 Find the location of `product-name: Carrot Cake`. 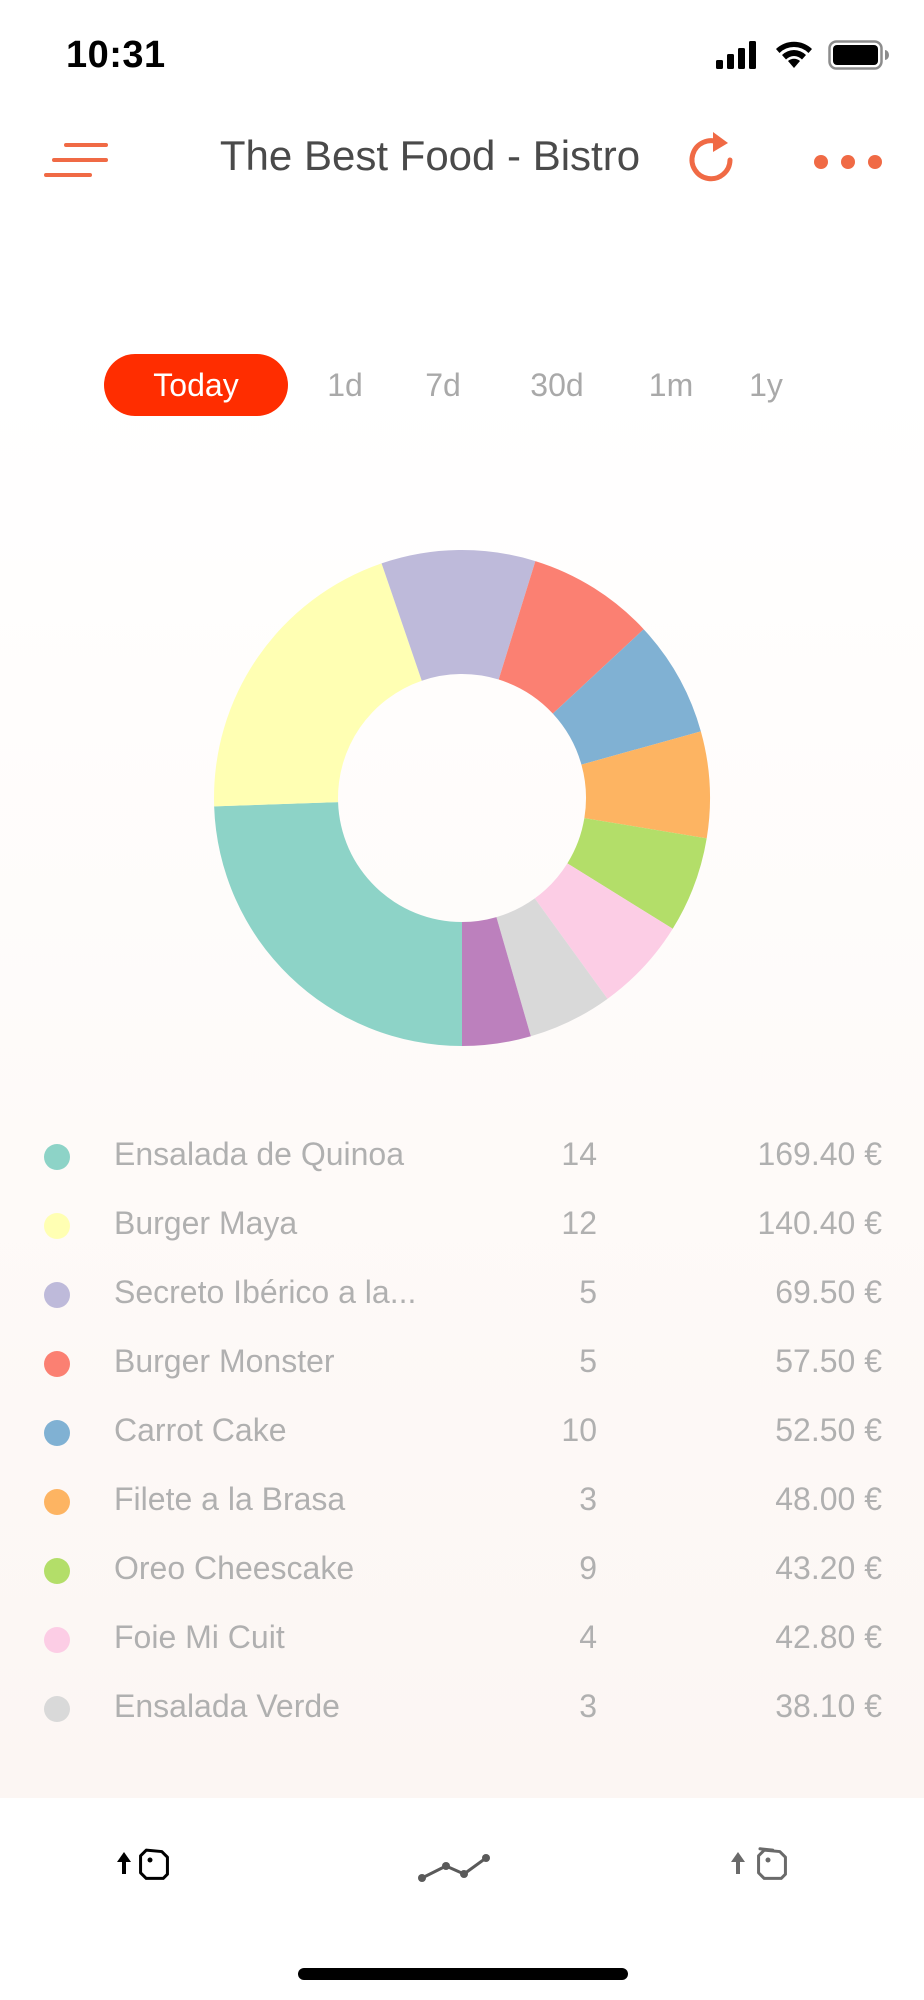

product-name: Carrot Cake is located at coordinates (200, 1430).